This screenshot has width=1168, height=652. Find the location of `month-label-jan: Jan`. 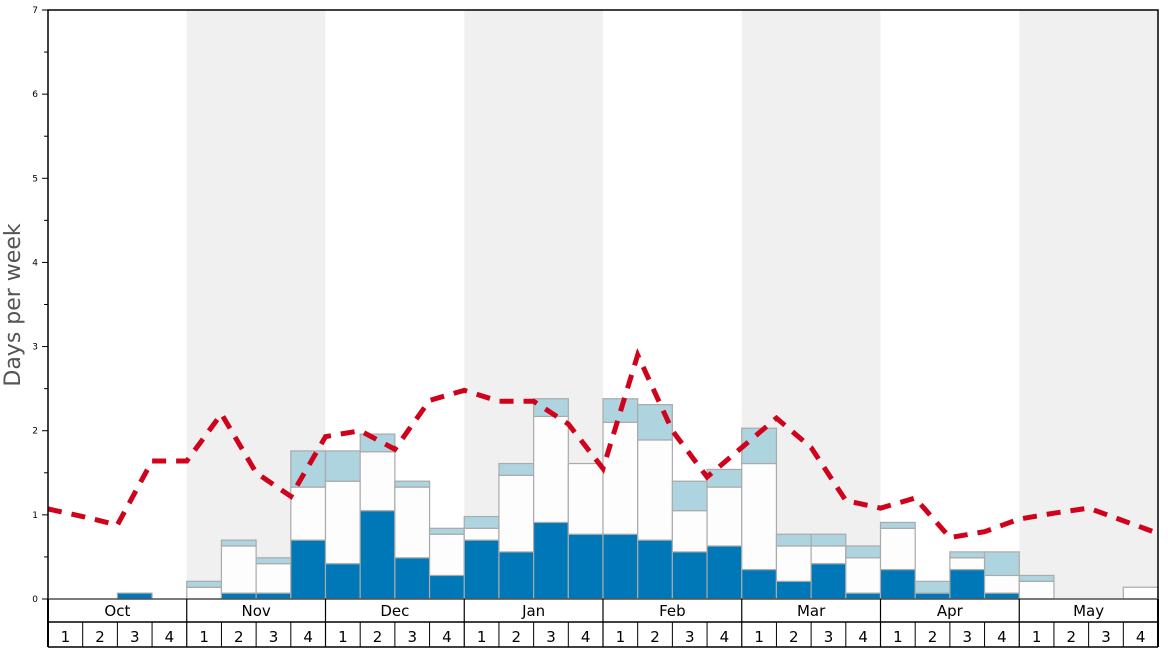

month-label-jan: Jan is located at coordinates (533, 611).